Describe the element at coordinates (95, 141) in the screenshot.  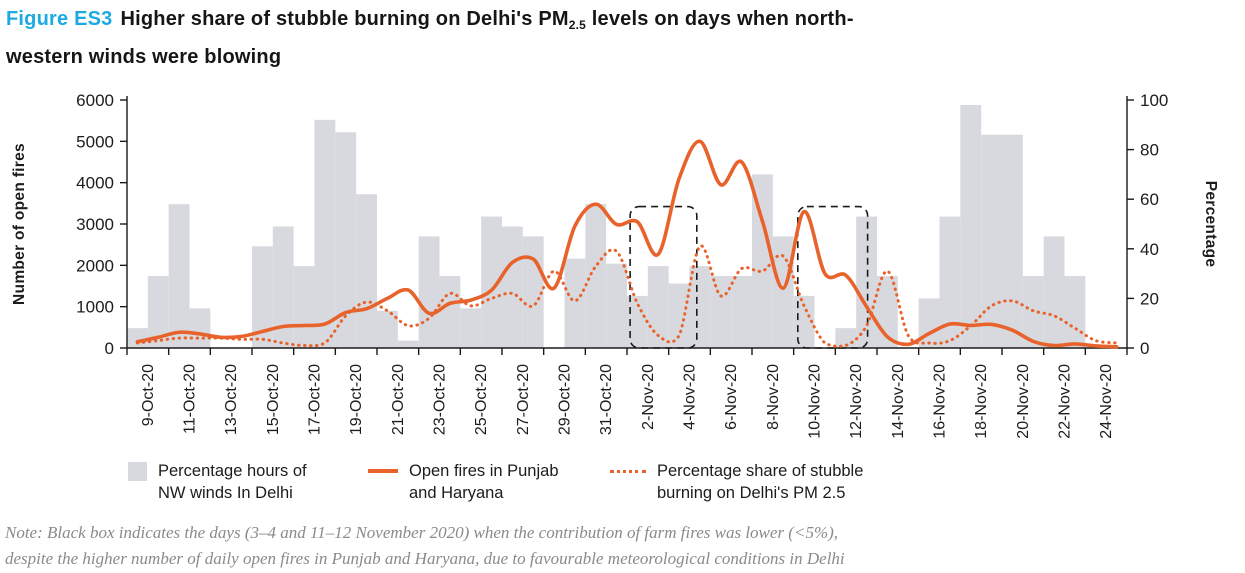
I see `svg-text: 5000` at that location.